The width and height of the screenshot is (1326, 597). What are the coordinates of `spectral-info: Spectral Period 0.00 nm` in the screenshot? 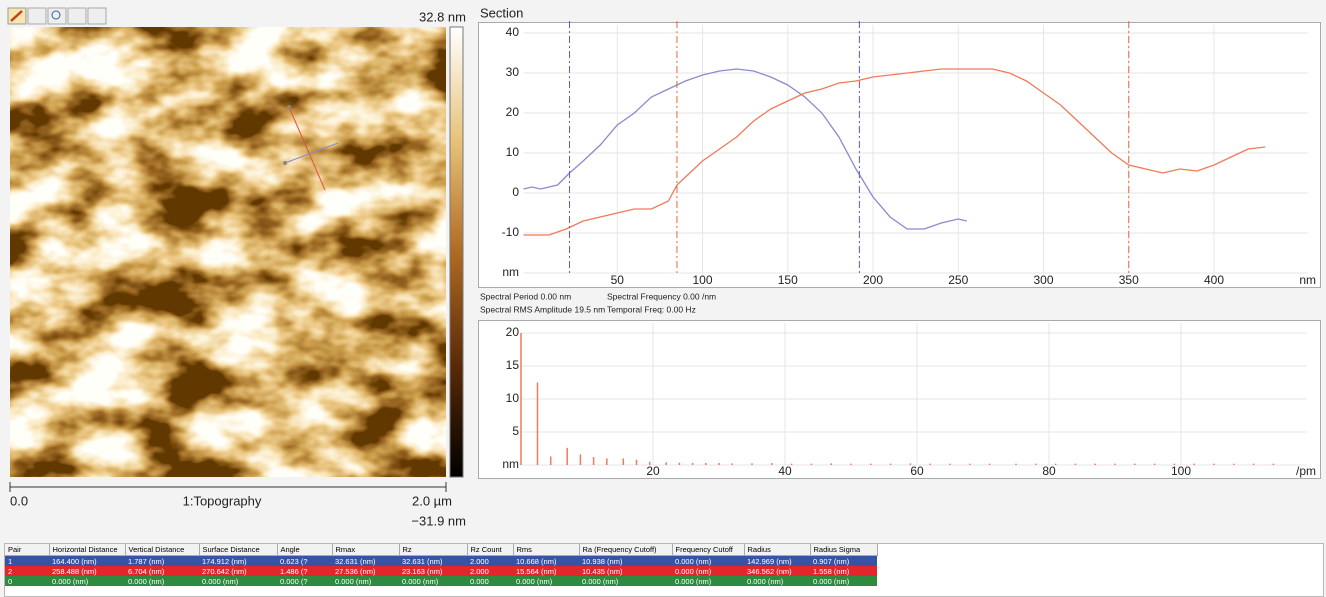 It's located at (525, 296).